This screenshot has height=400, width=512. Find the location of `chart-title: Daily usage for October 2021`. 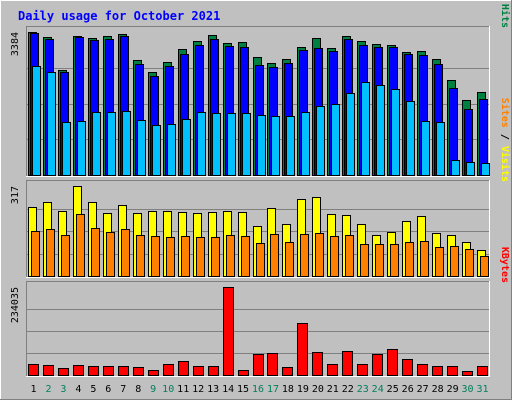

chart-title: Daily usage for October 2021 is located at coordinates (119, 16).